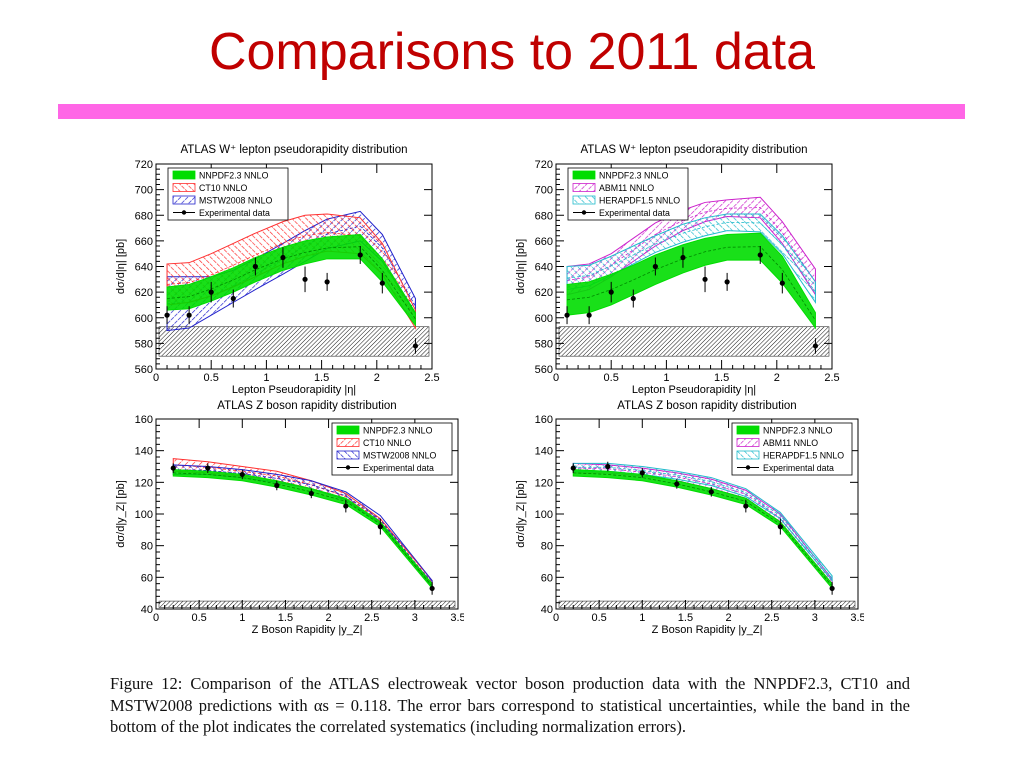 This screenshot has width=1024, height=768. What do you see at coordinates (144, 165) in the screenshot?
I see `y-tick-label: 720` at bounding box center [144, 165].